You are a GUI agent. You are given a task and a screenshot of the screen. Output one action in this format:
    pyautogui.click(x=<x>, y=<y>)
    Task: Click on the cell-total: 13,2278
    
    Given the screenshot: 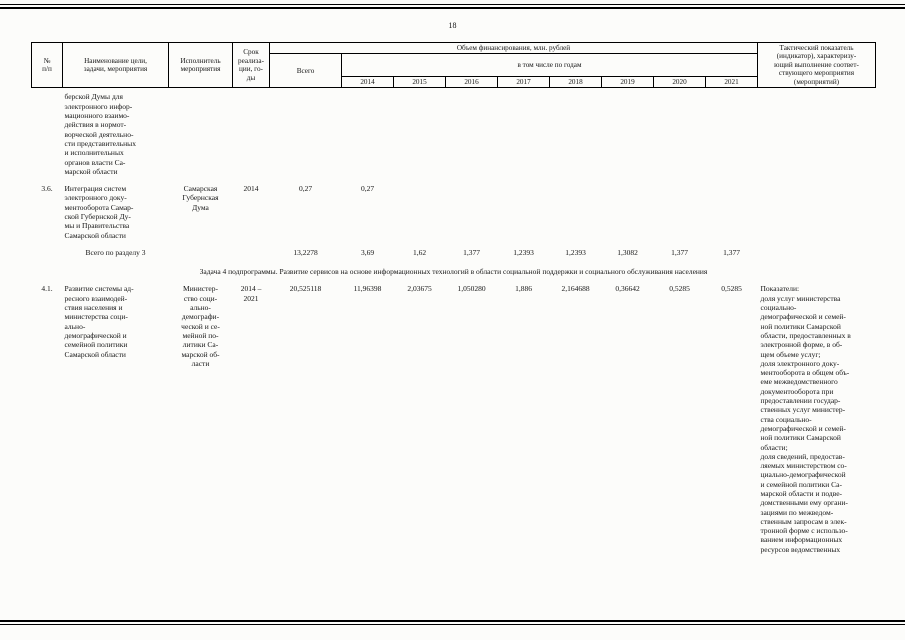 What is the action you would take?
    pyautogui.click(x=305, y=252)
    